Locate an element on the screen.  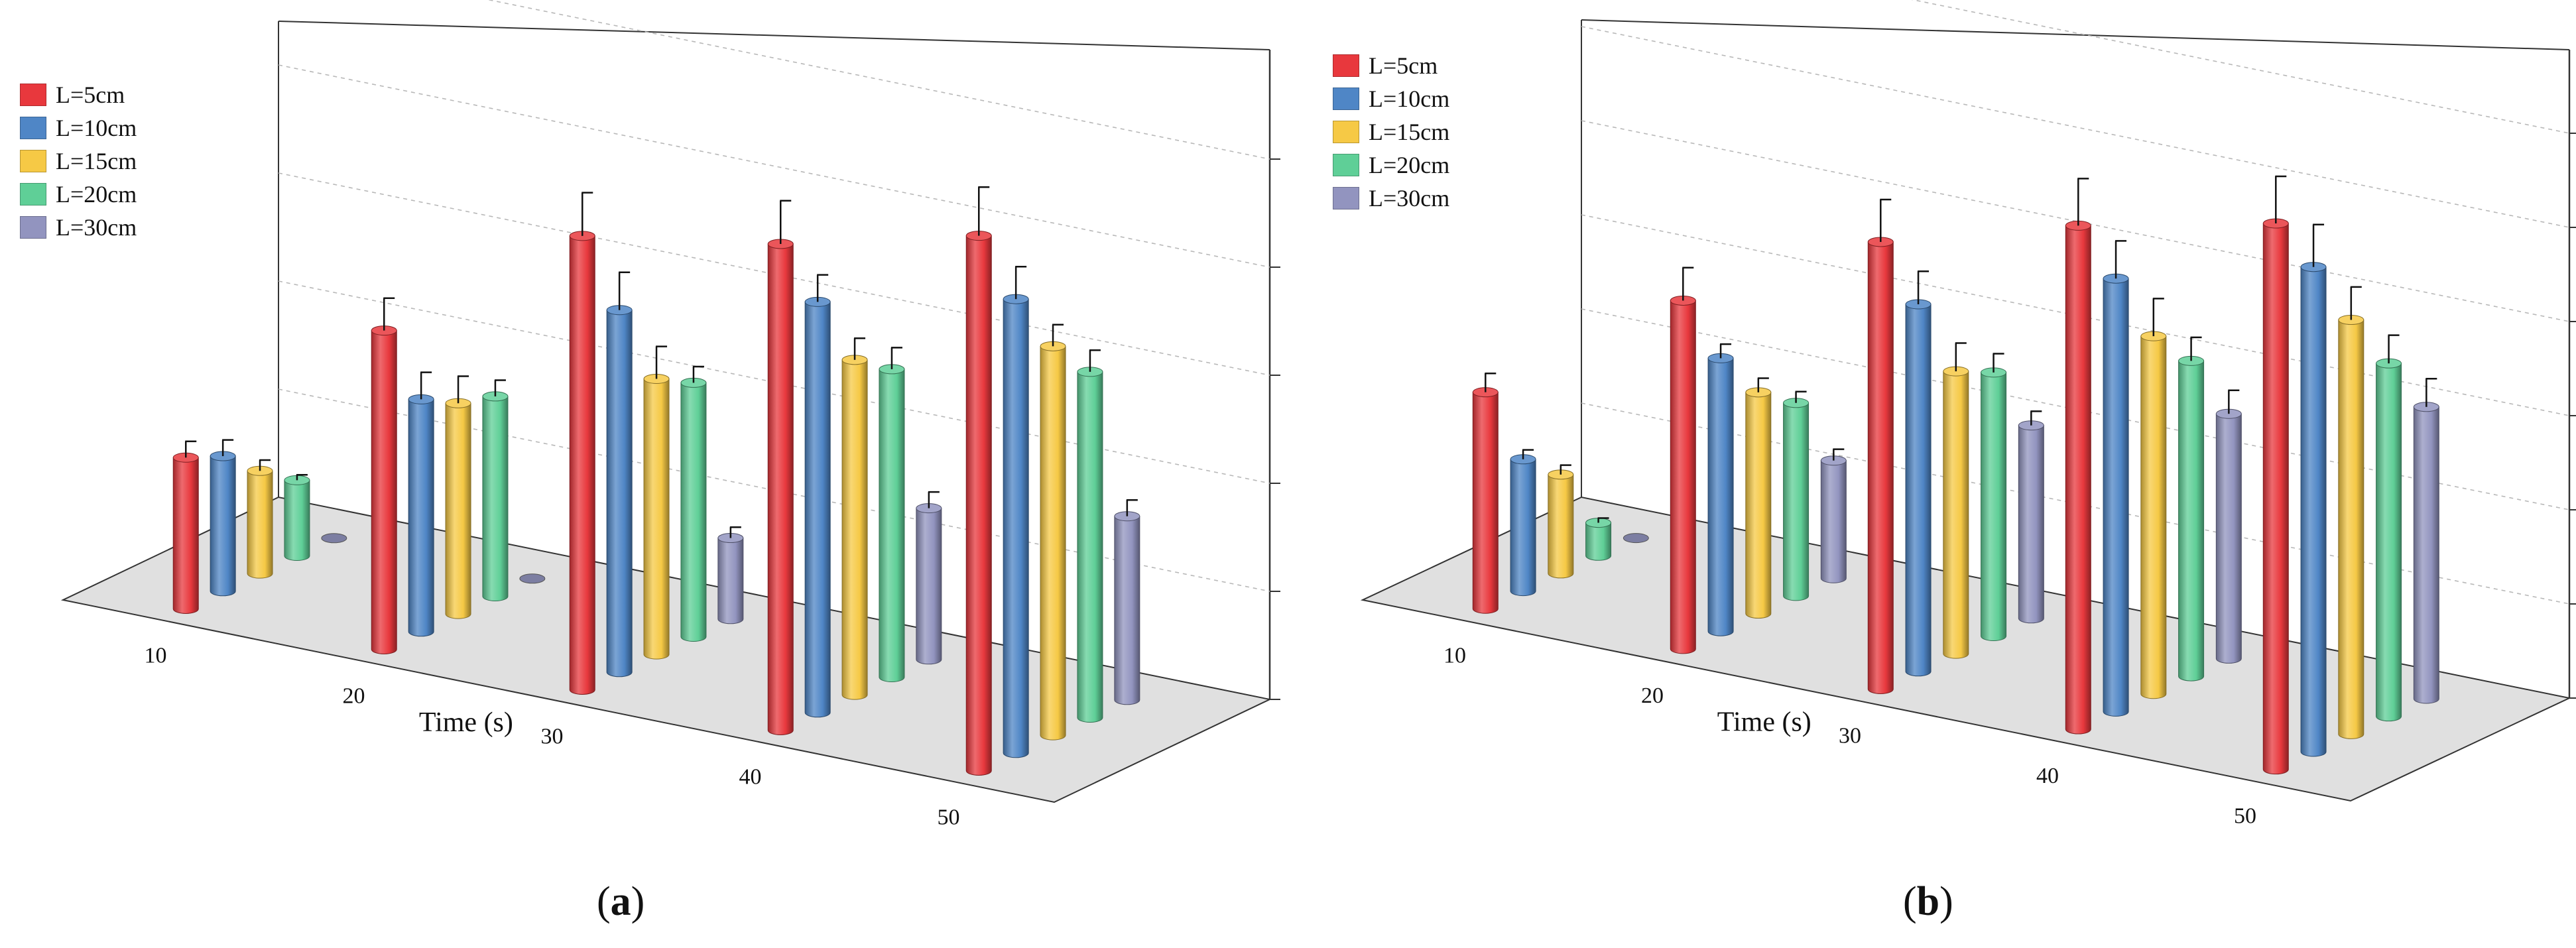
caption-letter-a: a is located at coordinates (620, 901).